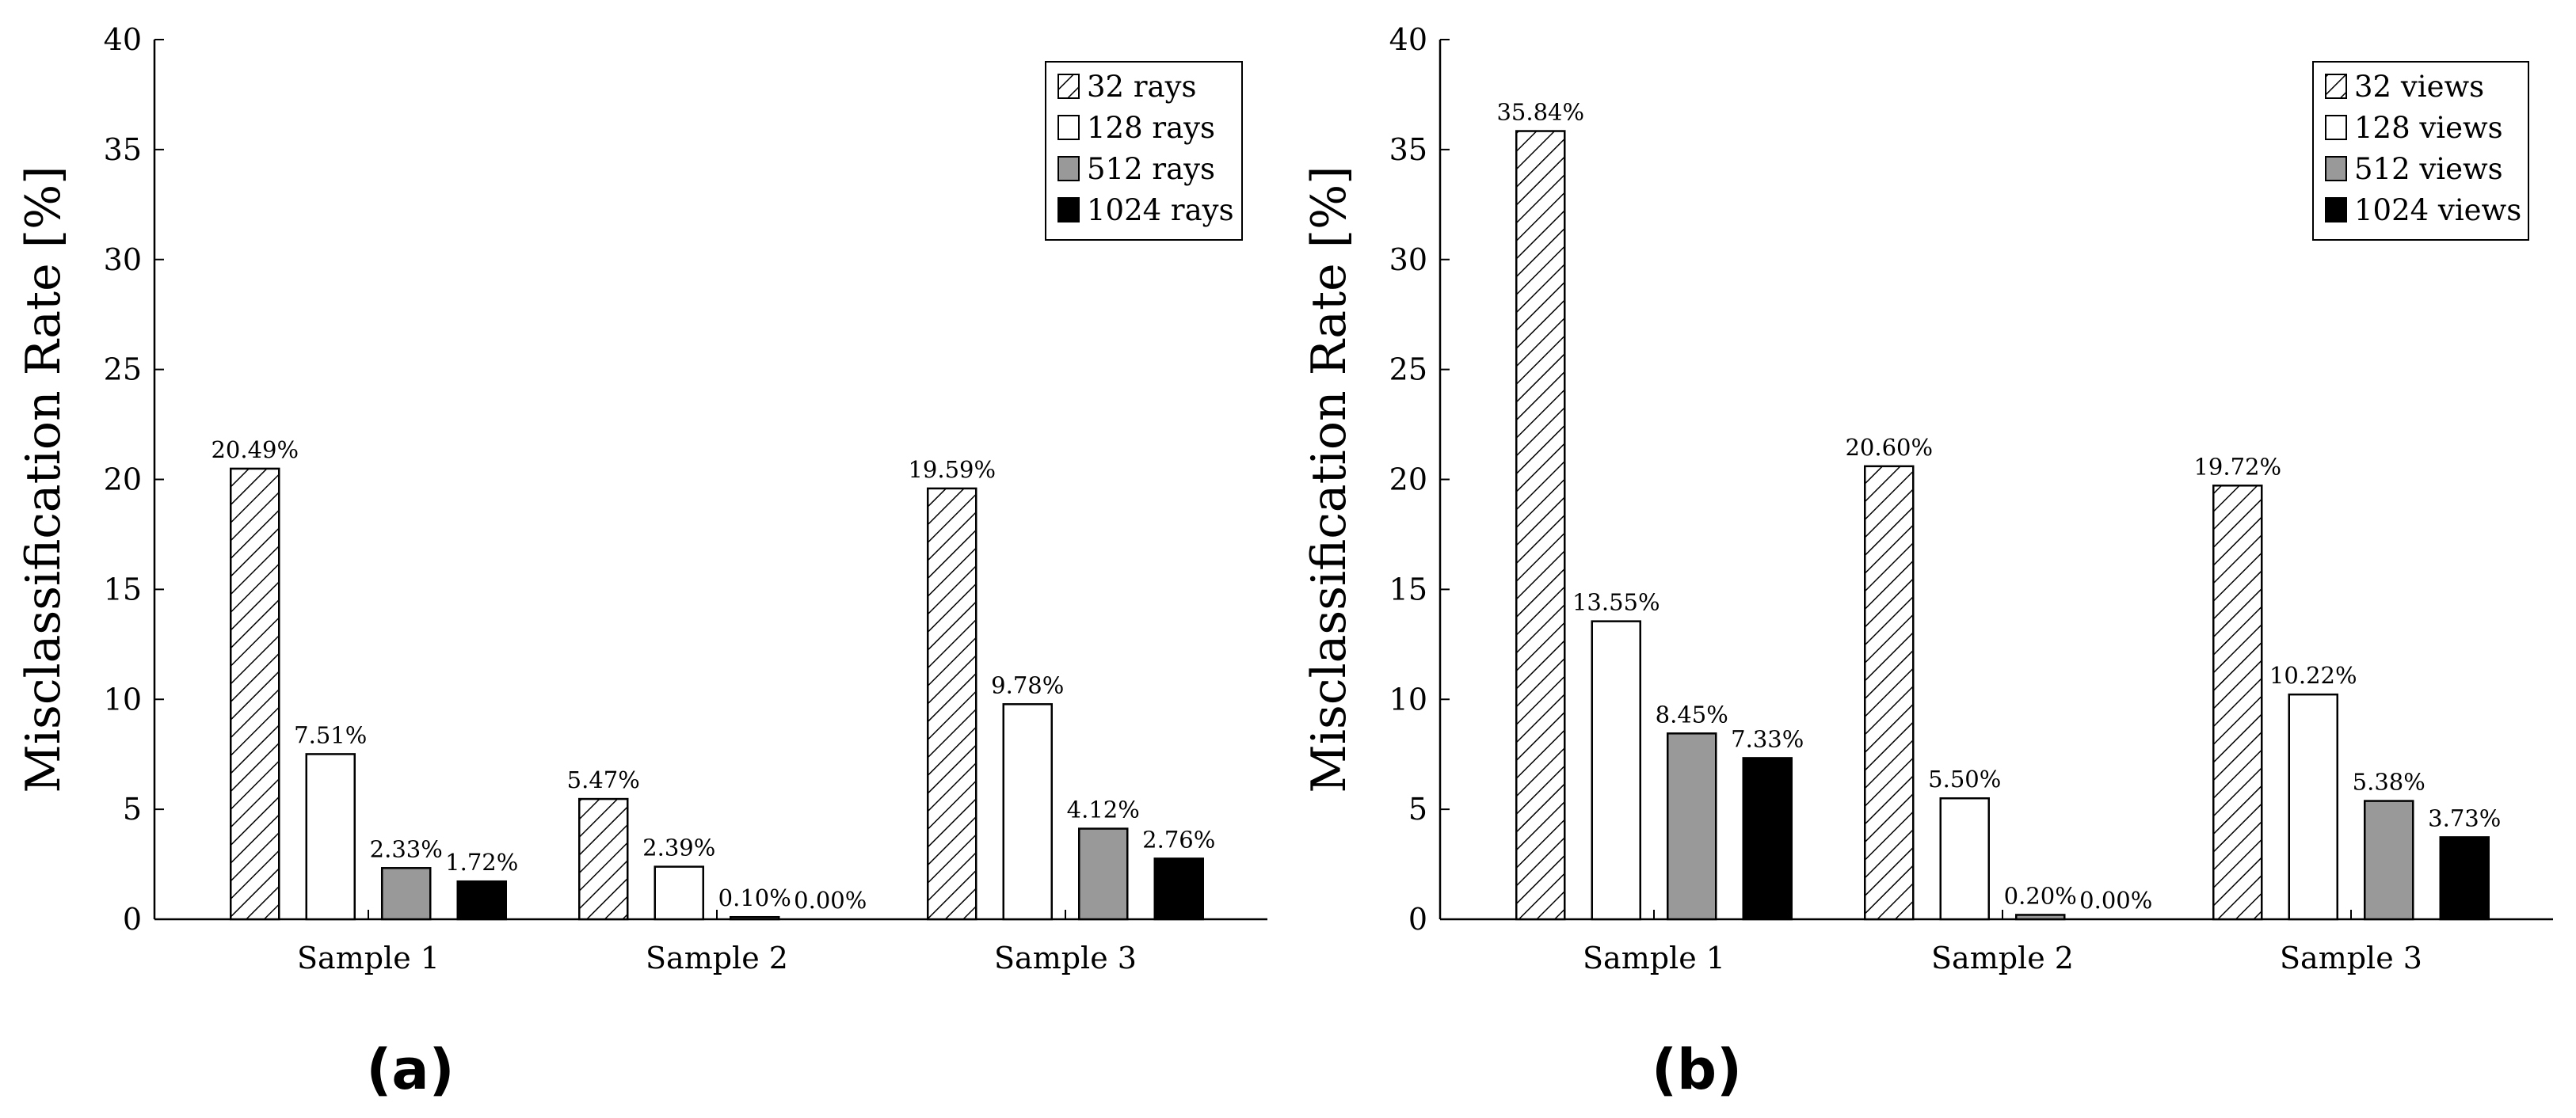 This screenshot has height=1118, width=2576. What do you see at coordinates (2465, 818) in the screenshot?
I see `data-label: 3.73%` at bounding box center [2465, 818].